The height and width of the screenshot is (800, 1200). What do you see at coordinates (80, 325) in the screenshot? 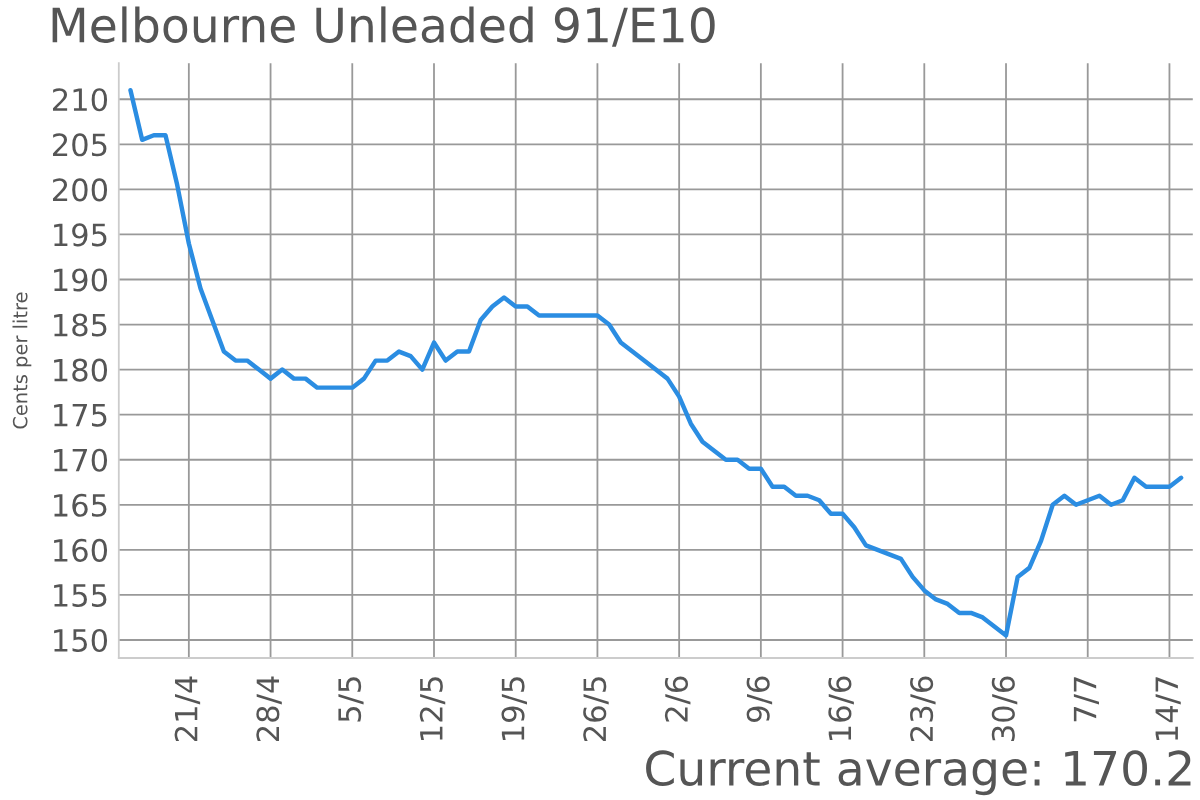
I see `y-tick-label: 185` at bounding box center [80, 325].